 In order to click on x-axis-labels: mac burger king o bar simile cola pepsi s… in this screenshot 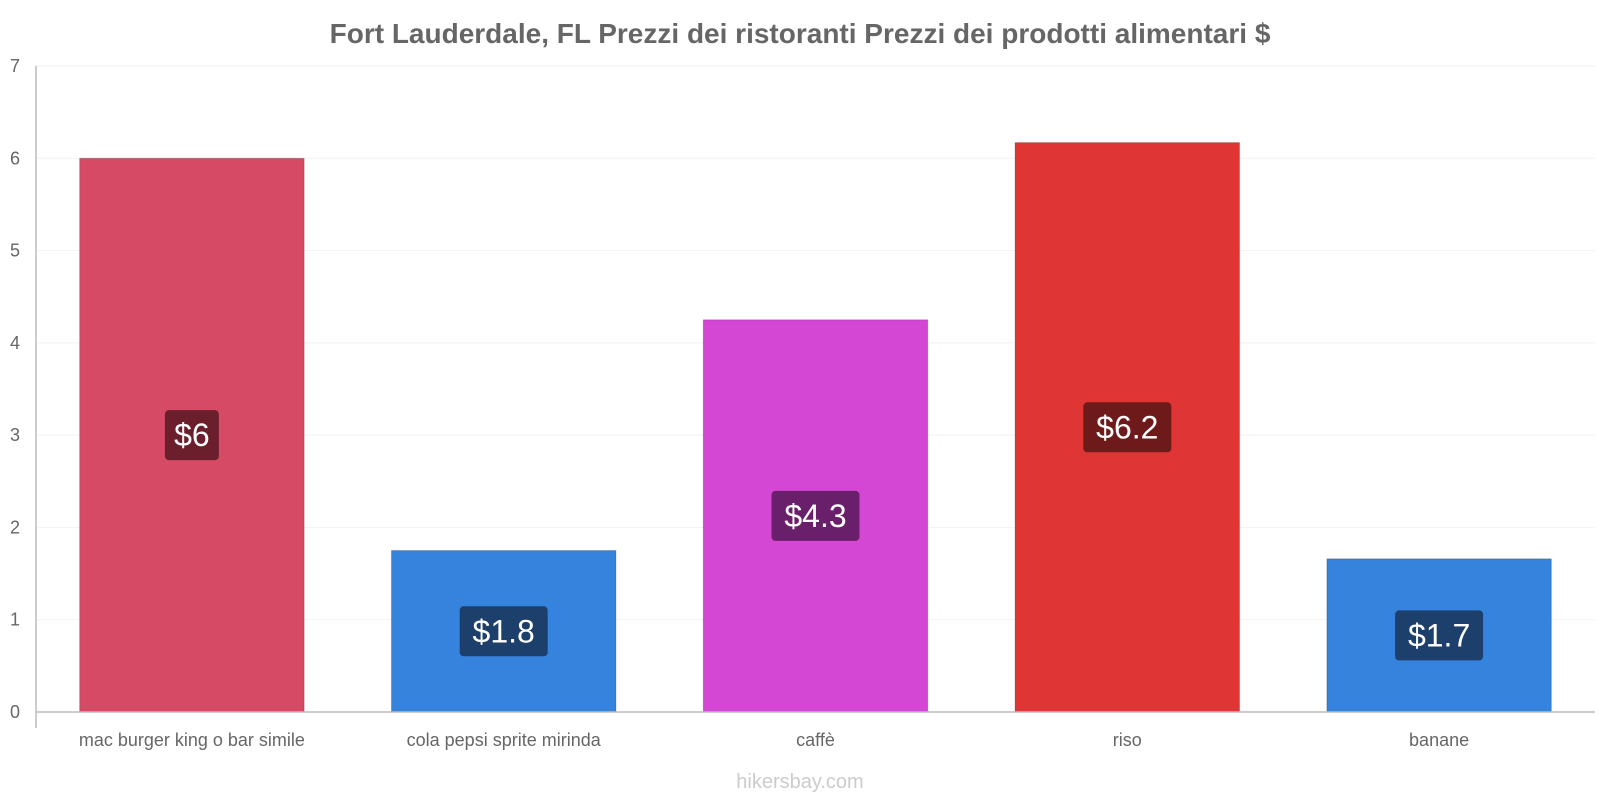, I will do `click(774, 740)`.